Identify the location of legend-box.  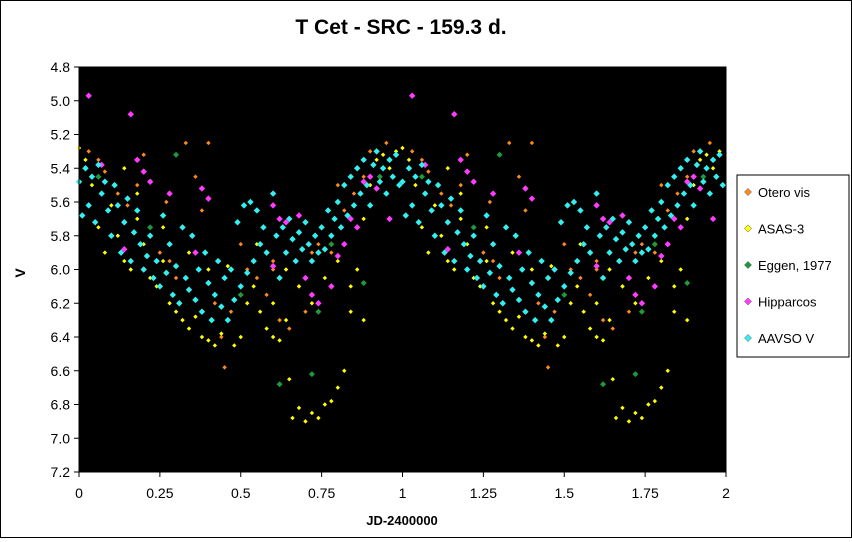
(793, 266).